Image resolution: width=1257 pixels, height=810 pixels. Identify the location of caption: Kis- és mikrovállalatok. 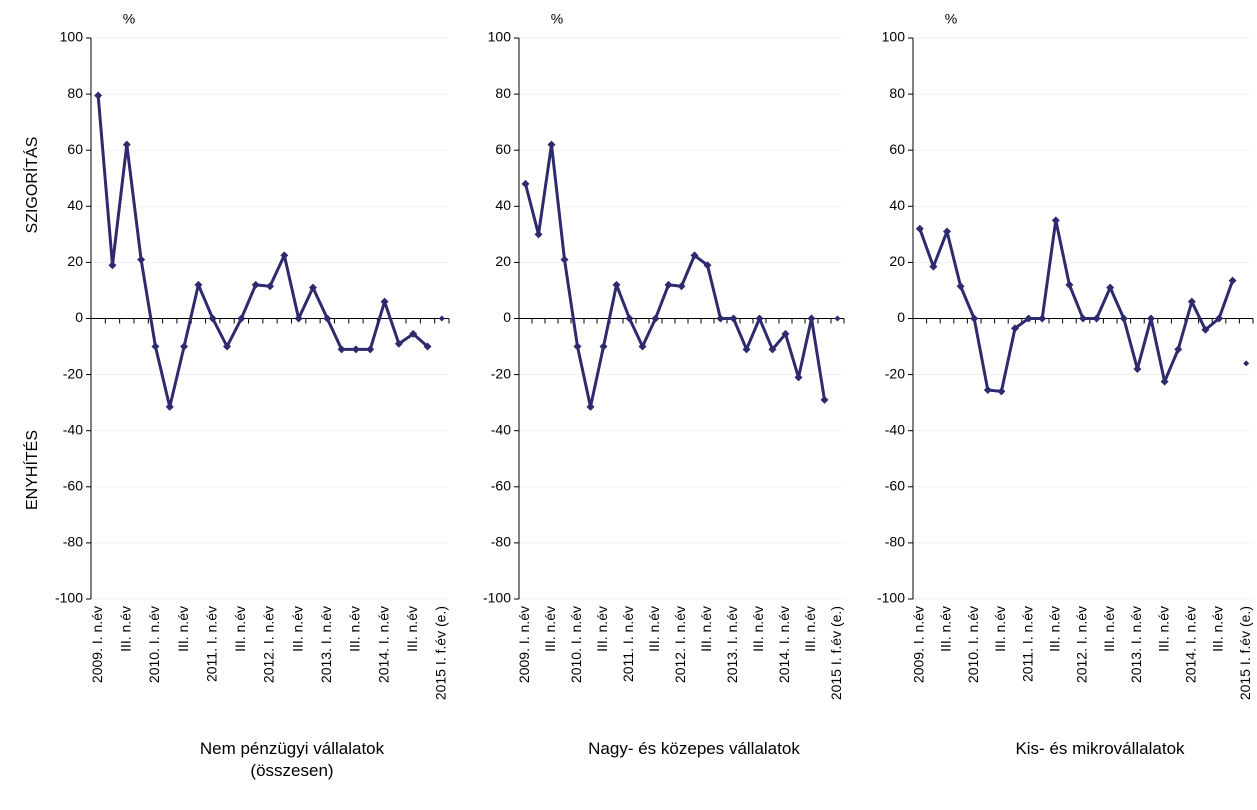
(1100, 748).